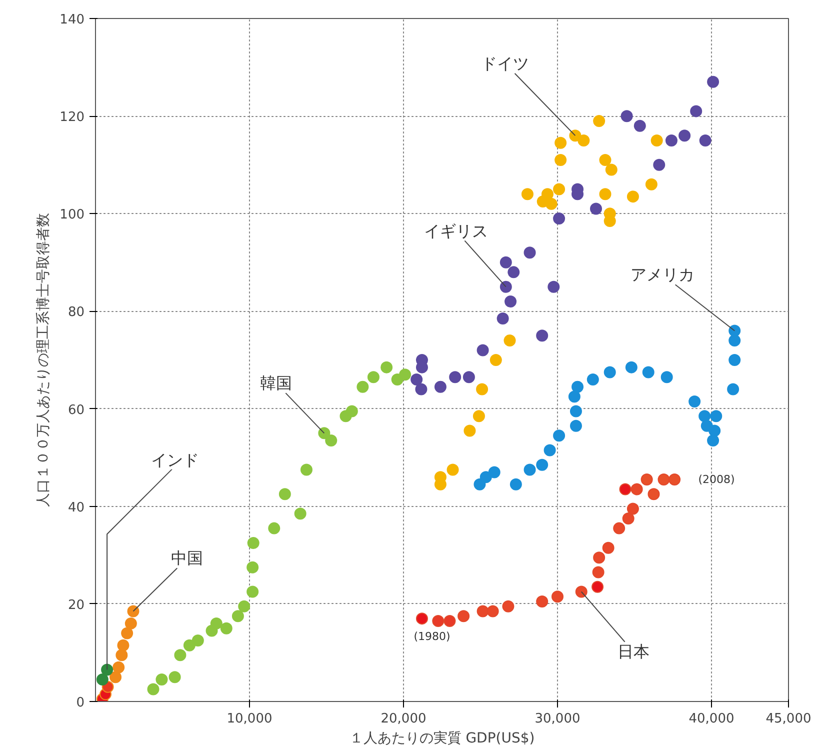 The width and height of the screenshot is (823, 749). I want to click on x-tick-label: 30,000, so click(557, 719).